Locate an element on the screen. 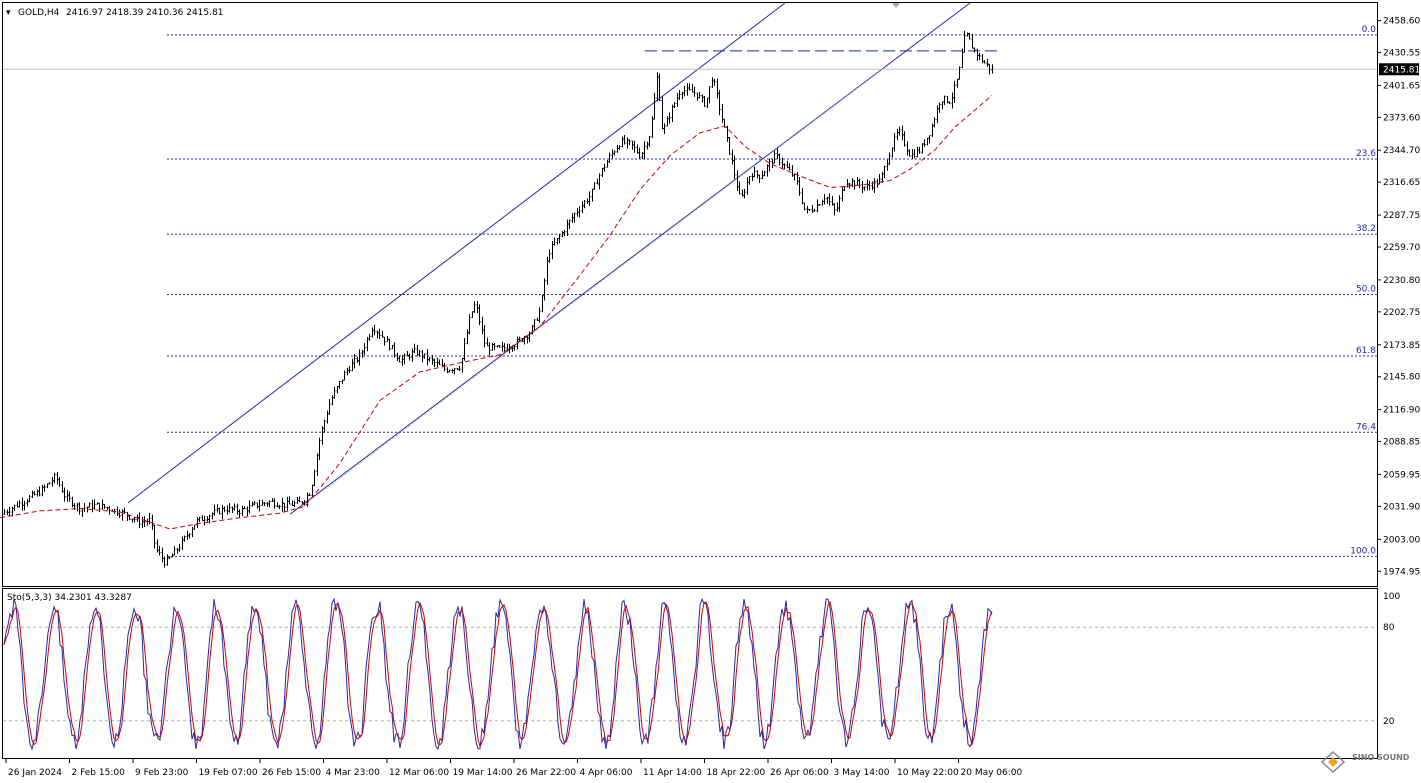 This screenshot has width=1421, height=783. stoch-axis-label: 80 is located at coordinates (1389, 628).